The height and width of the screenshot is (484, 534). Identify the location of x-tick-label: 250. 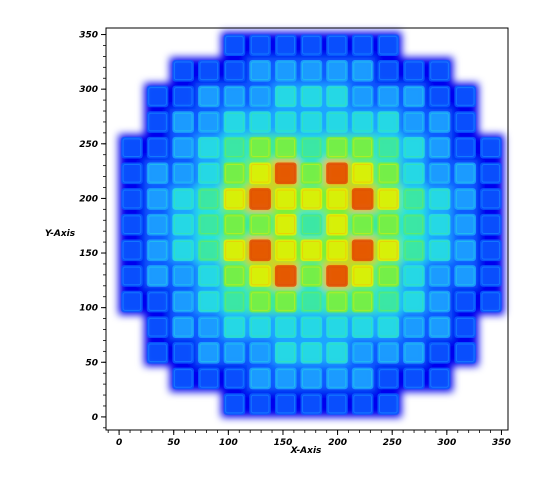
(392, 443).